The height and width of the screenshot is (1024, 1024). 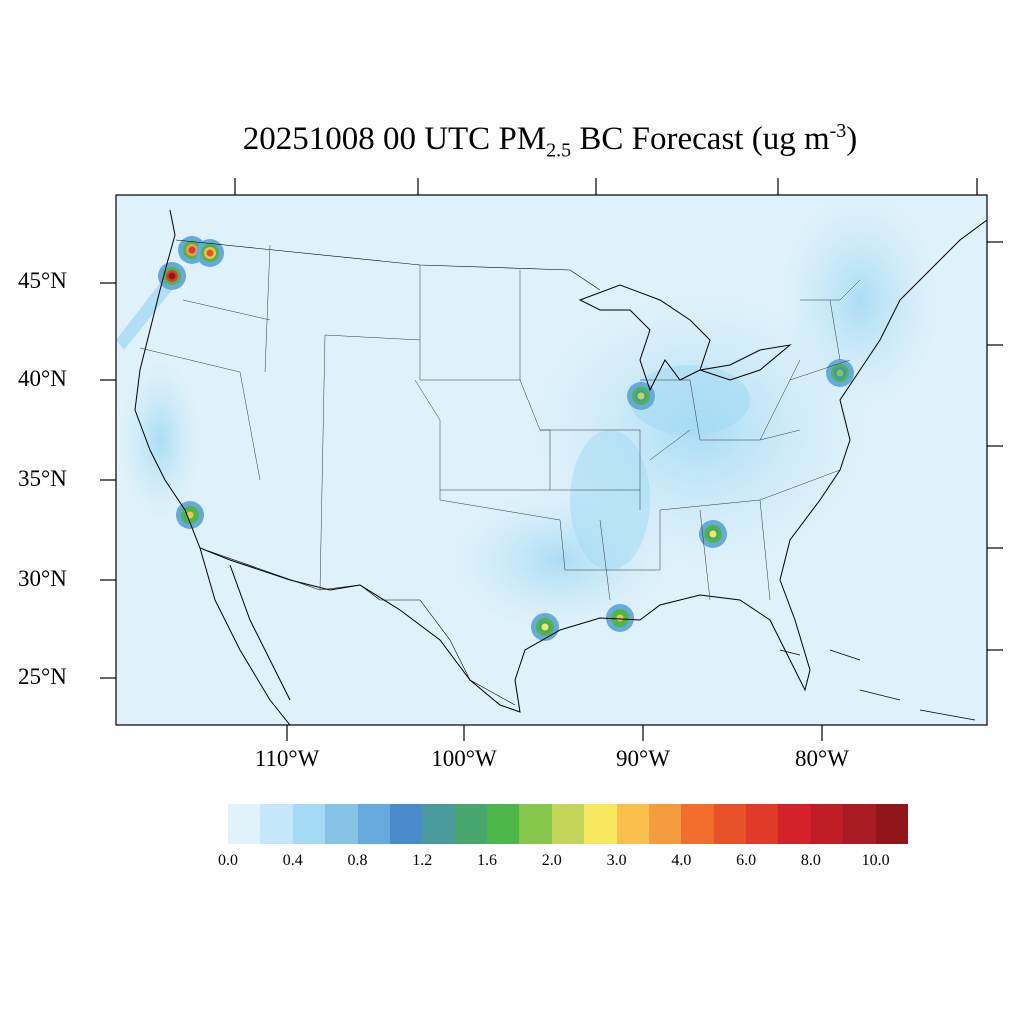 What do you see at coordinates (840, 373) in the screenshot?
I see `hotspot-new-york` at bounding box center [840, 373].